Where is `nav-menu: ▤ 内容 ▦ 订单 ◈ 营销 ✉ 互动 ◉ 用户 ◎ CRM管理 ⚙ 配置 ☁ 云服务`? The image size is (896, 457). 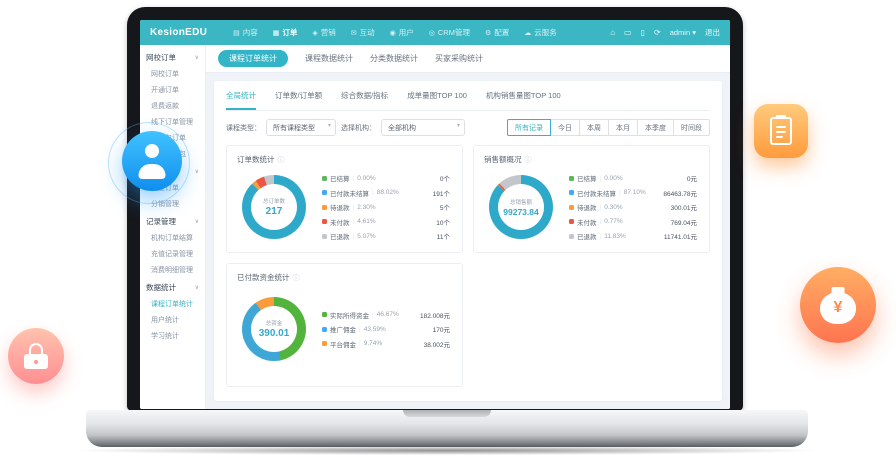 nav-menu: ▤ 内容 ▦ 订单 ◈ 营销 ✉ 互动 ◉ 用户 ◎ CRM管理 ⚙ 配置 ☁ 云服务 is located at coordinates (395, 32).